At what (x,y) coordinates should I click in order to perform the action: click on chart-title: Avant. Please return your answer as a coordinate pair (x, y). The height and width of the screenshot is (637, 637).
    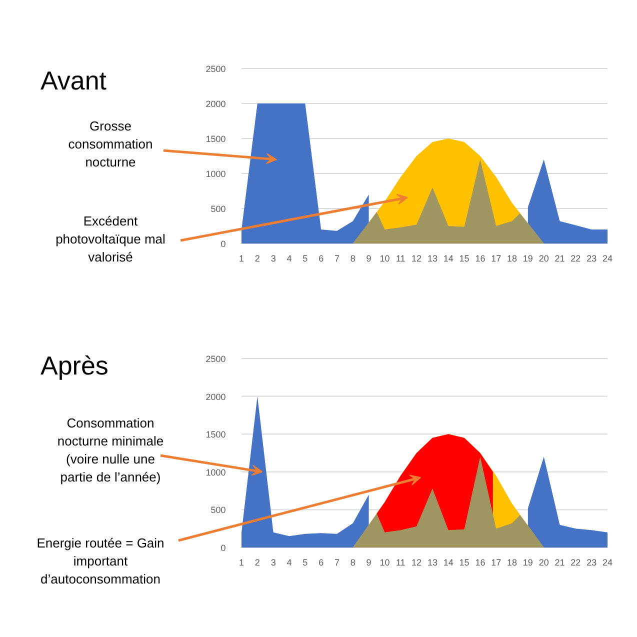
    Looking at the image, I should click on (74, 81).